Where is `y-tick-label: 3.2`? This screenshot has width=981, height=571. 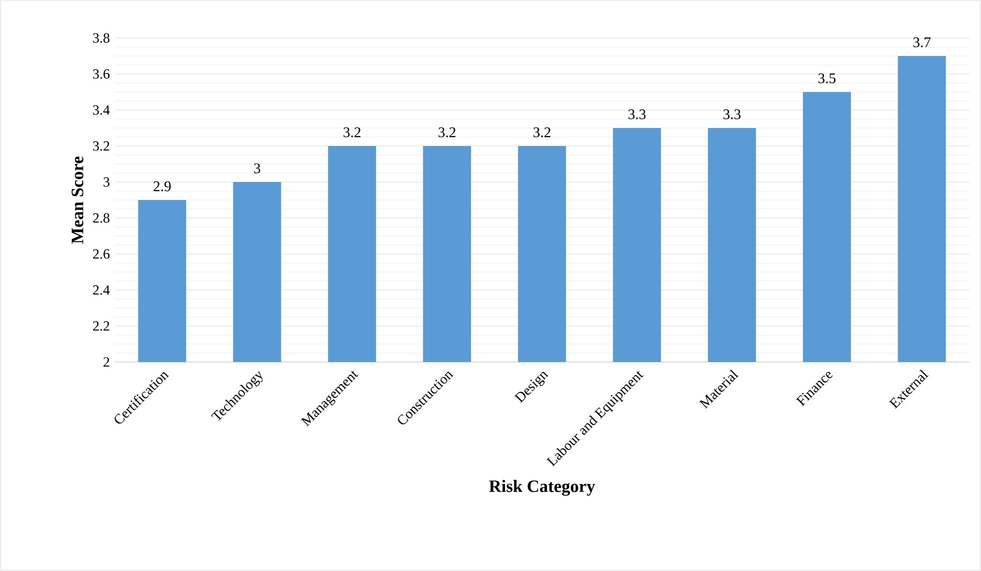 y-tick-label: 3.2 is located at coordinates (101, 146).